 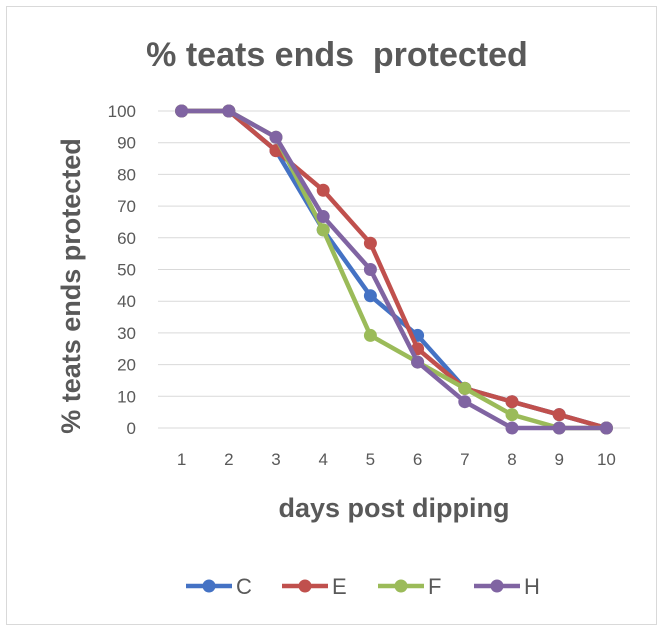 I want to click on x-tick-label: 1, so click(x=181, y=459).